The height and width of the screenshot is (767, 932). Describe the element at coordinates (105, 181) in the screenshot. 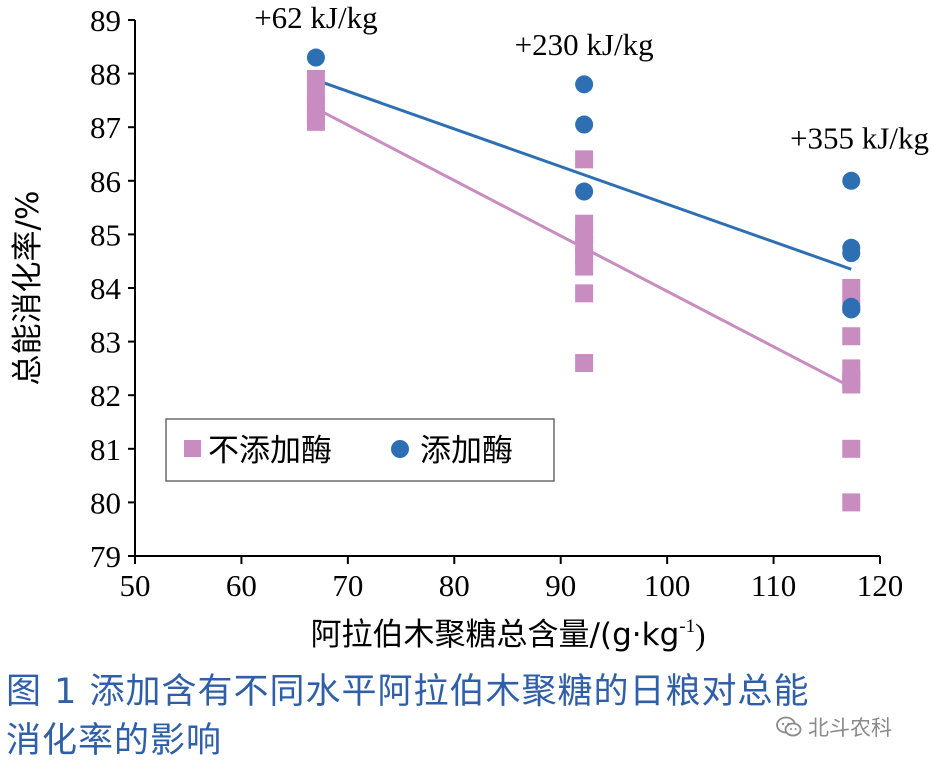

I see `y-tick-label: 86` at that location.